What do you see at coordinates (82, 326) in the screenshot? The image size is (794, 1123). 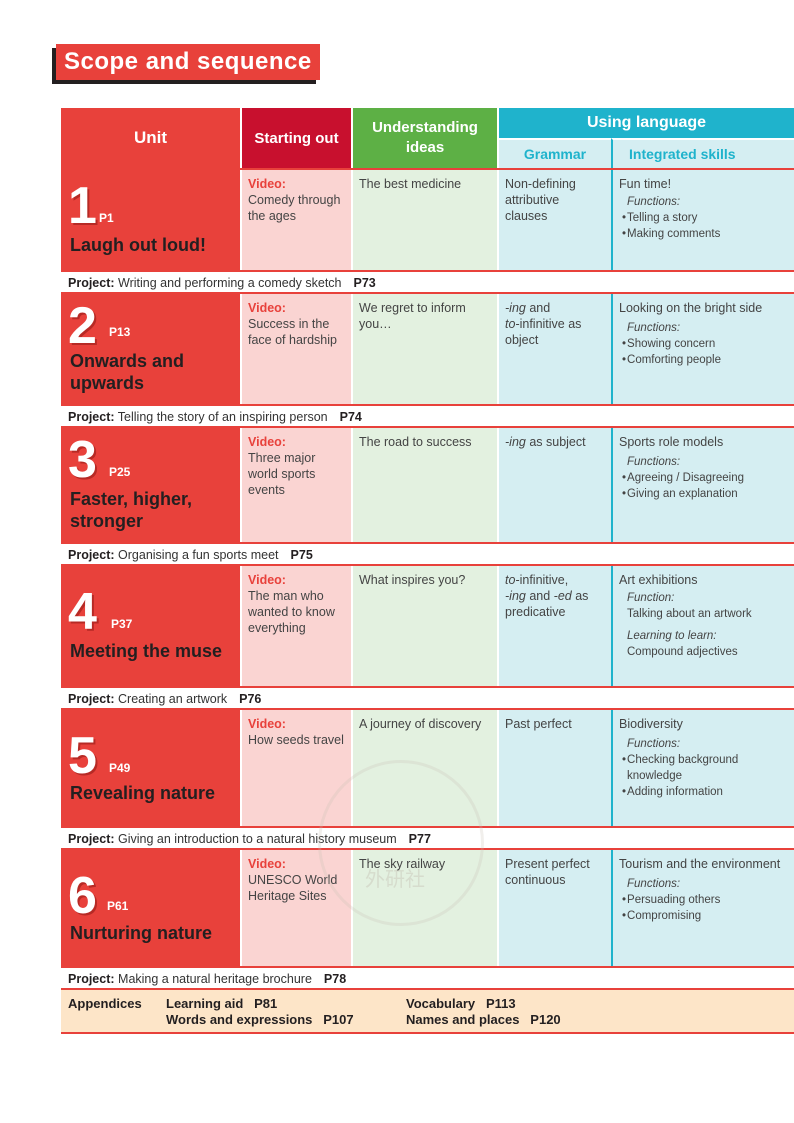 I see `unit-number: 2` at bounding box center [82, 326].